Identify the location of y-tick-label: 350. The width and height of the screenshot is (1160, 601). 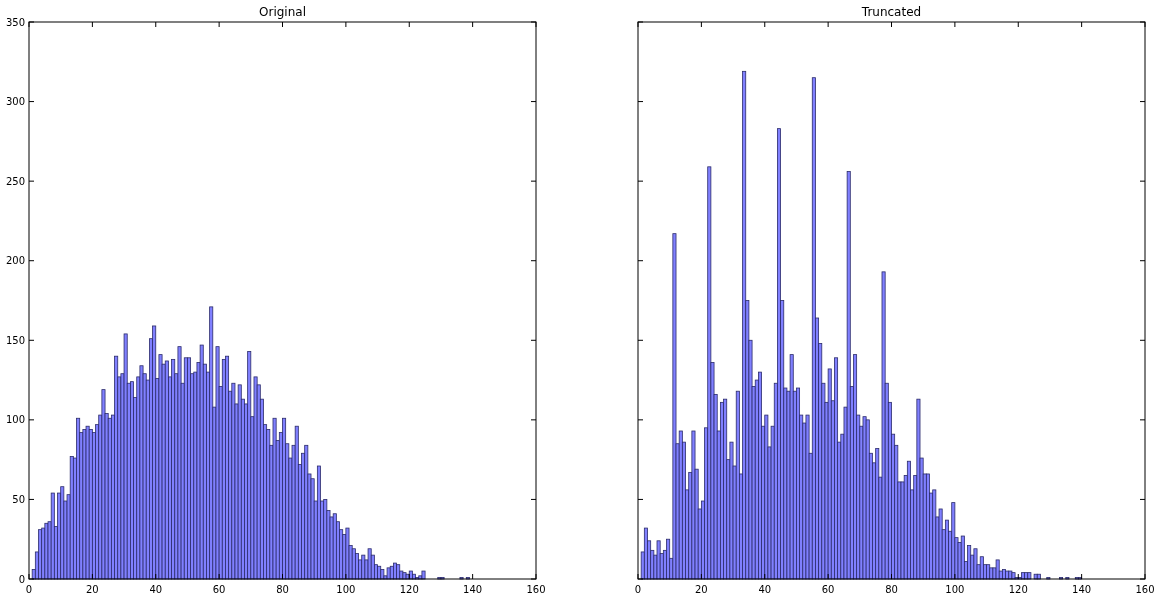
(15, 22).